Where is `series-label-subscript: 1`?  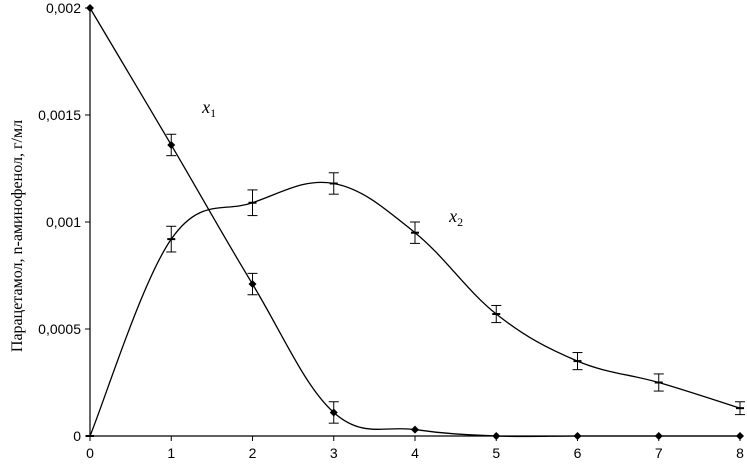
series-label-subscript: 1 is located at coordinates (213, 113).